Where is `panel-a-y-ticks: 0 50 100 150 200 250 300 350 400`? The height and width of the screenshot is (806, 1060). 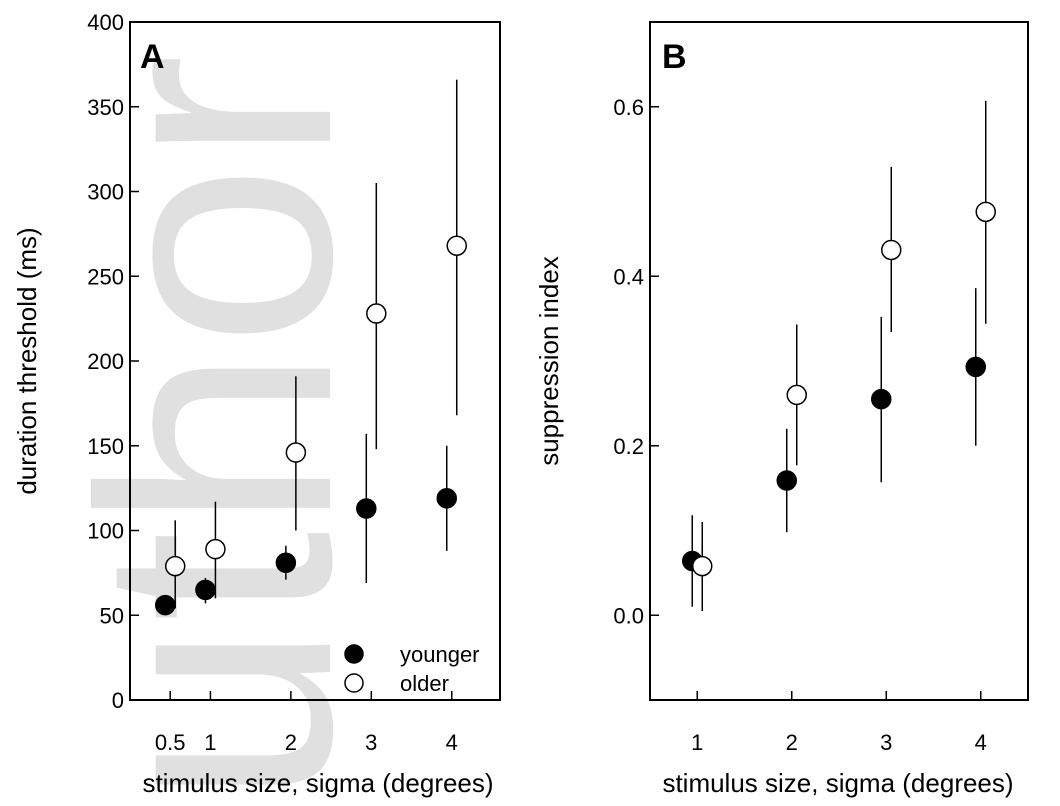 panel-a-y-ticks: 0 50 100 150 200 250 300 350 400 is located at coordinates (113, 361).